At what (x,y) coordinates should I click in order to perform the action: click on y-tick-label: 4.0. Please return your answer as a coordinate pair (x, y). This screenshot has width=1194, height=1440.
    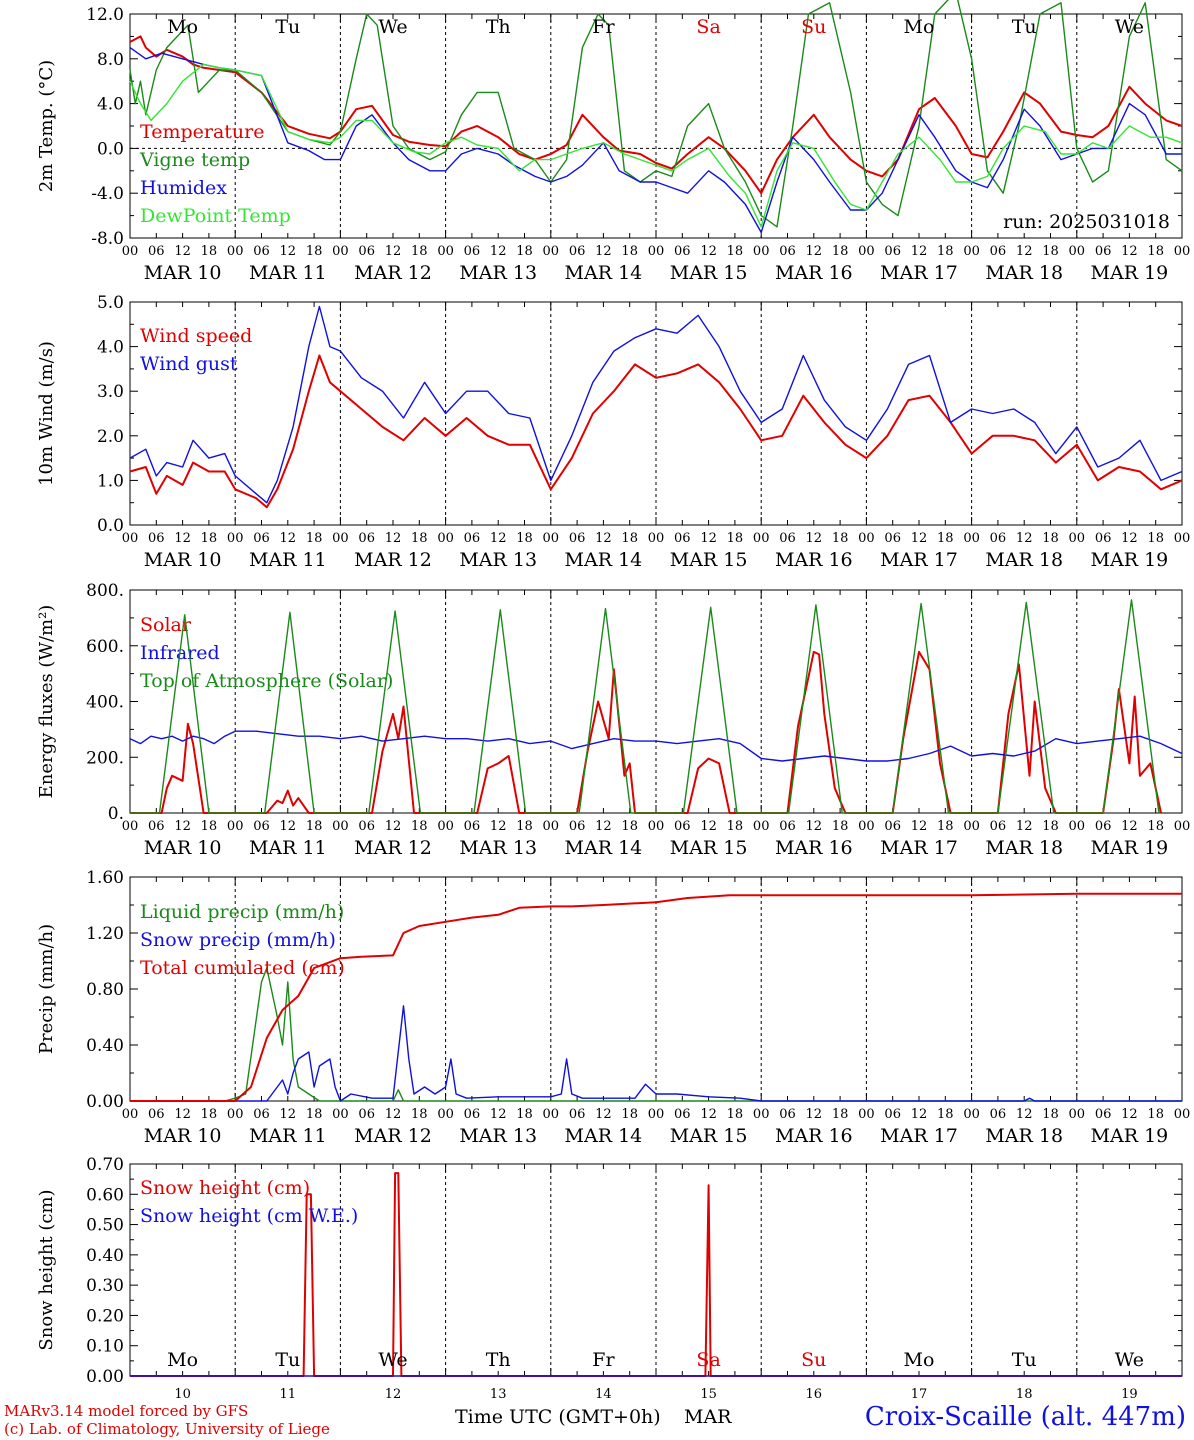
    Looking at the image, I should click on (110, 105).